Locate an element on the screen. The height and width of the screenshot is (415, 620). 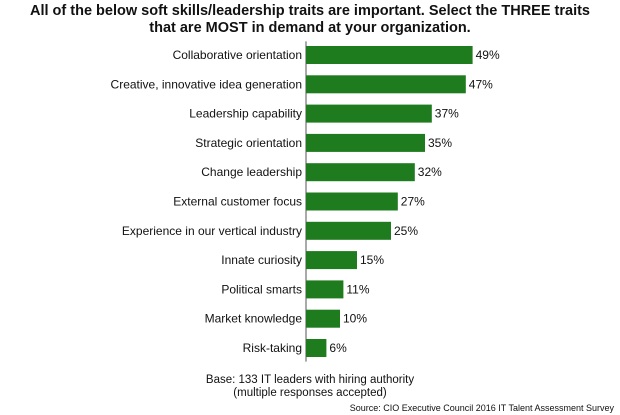
value-label: 27% is located at coordinates (413, 202).